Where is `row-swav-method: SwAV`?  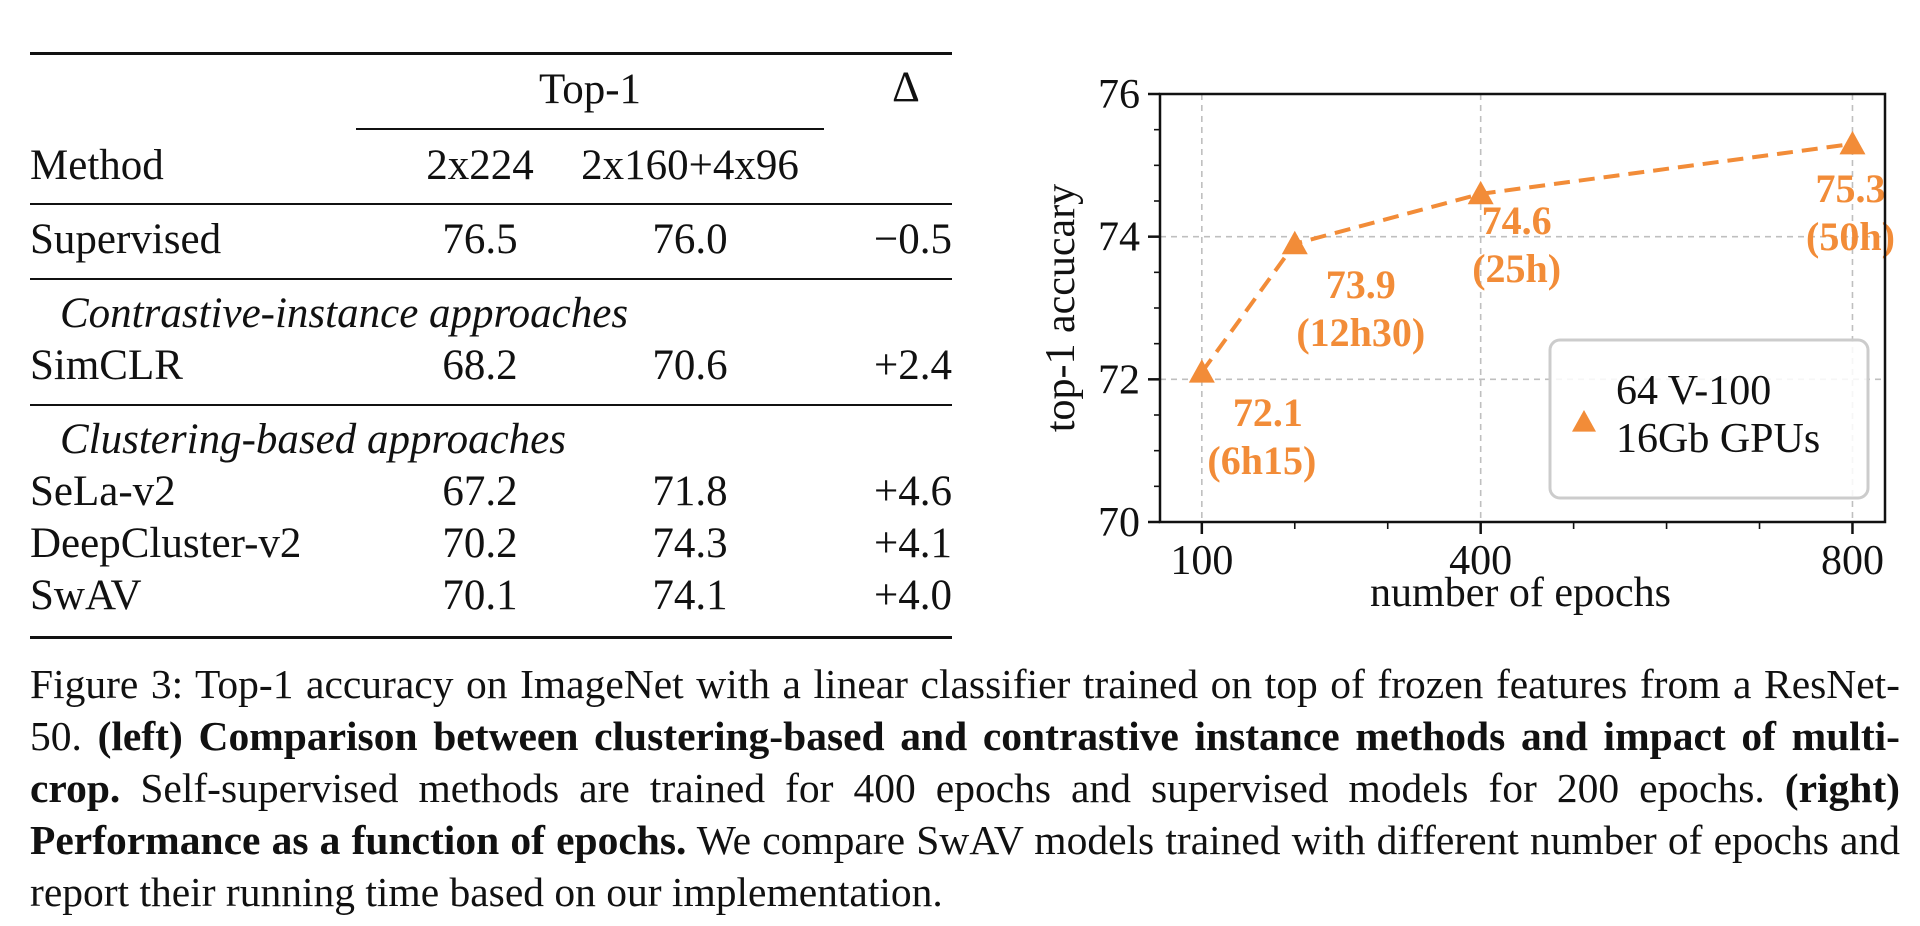
row-swav-method: SwAV is located at coordinates (86, 595).